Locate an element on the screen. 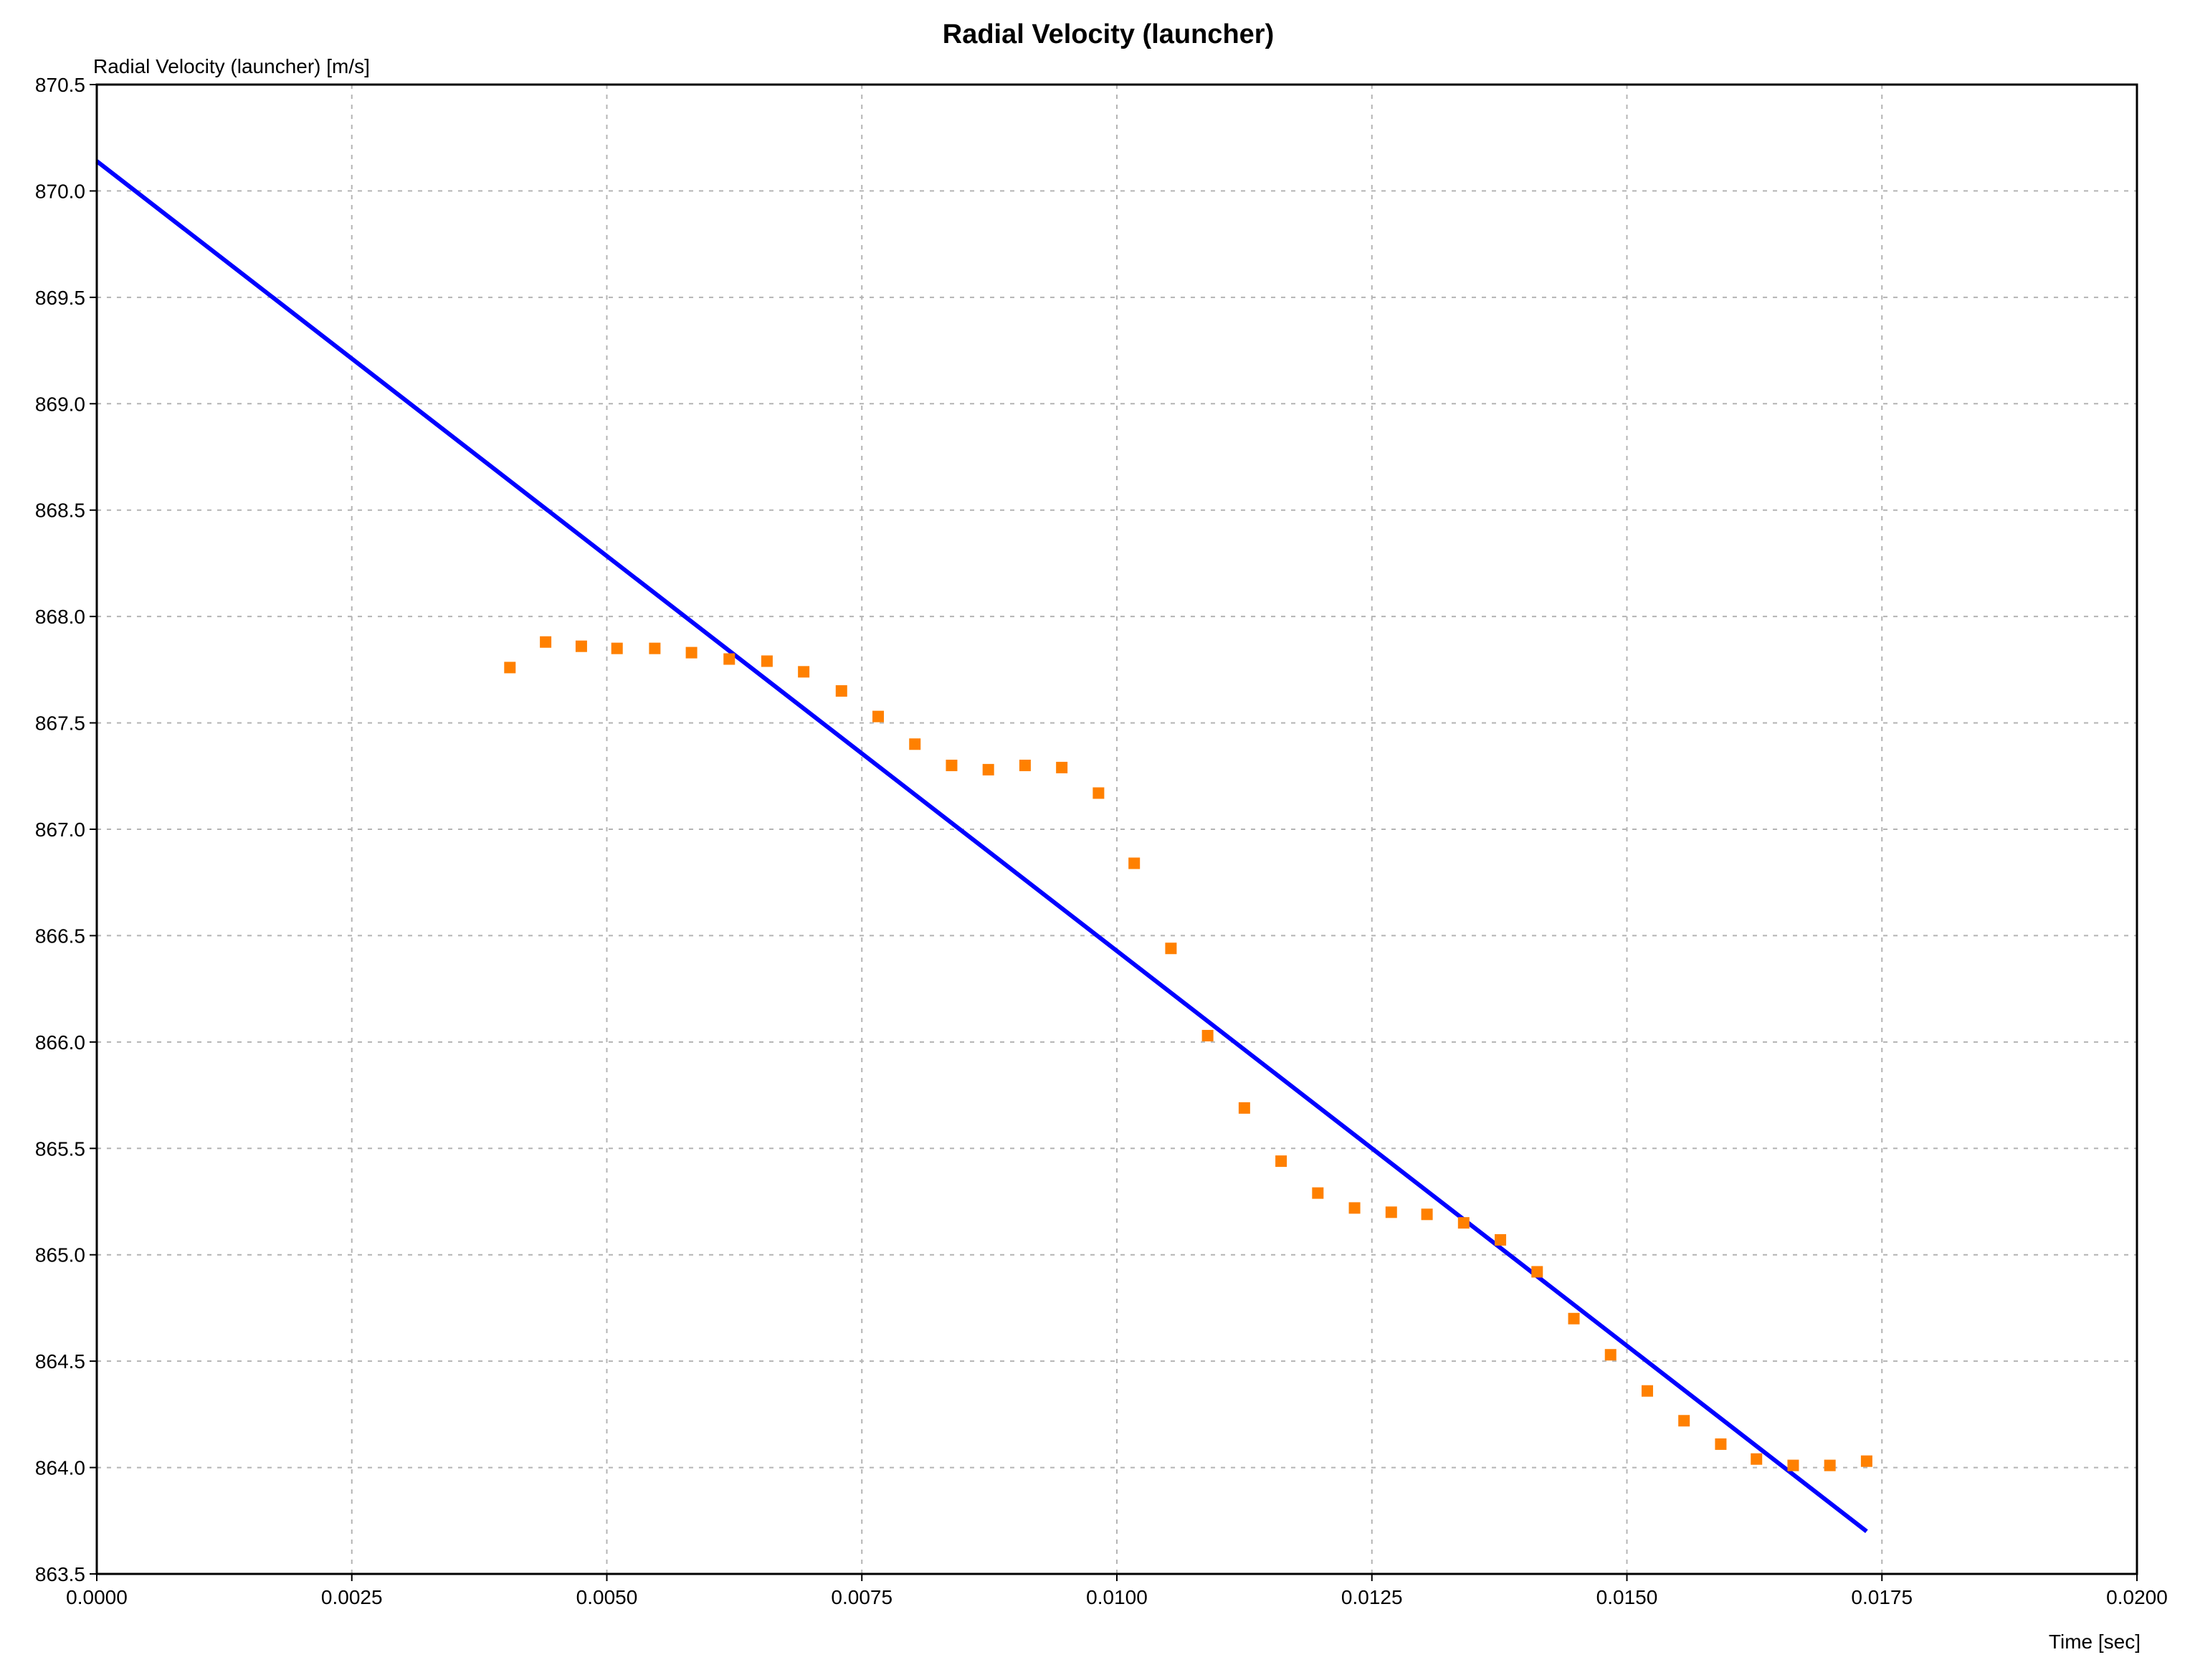  y-tick-label: 869.5 is located at coordinates (60, 298).